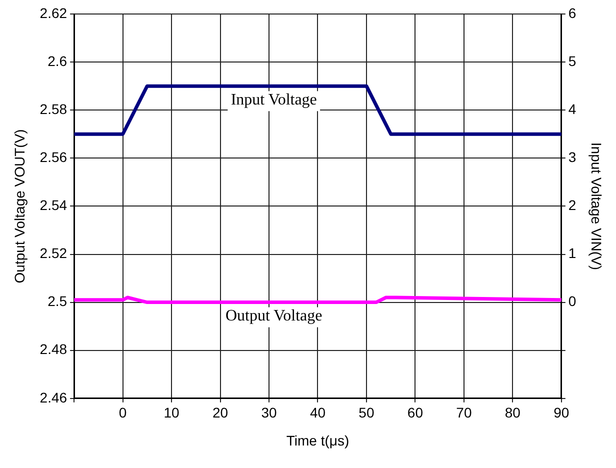 The width and height of the screenshot is (616, 468). Describe the element at coordinates (318, 440) in the screenshot. I see `x-axis-title: Time t(μs)` at that location.